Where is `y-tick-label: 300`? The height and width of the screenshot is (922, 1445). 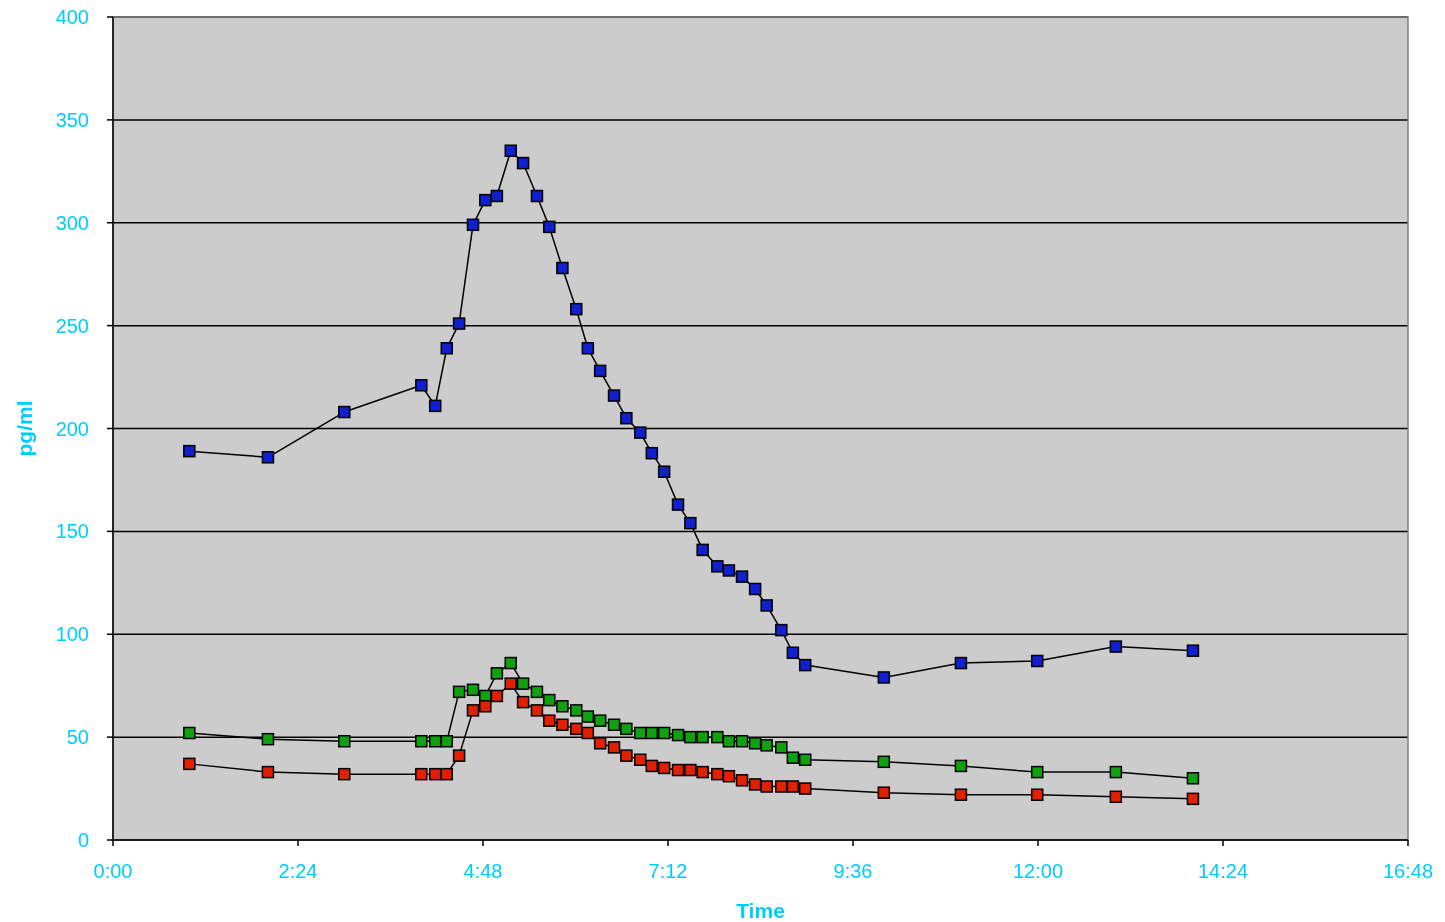
y-tick-label: 300 is located at coordinates (72, 222).